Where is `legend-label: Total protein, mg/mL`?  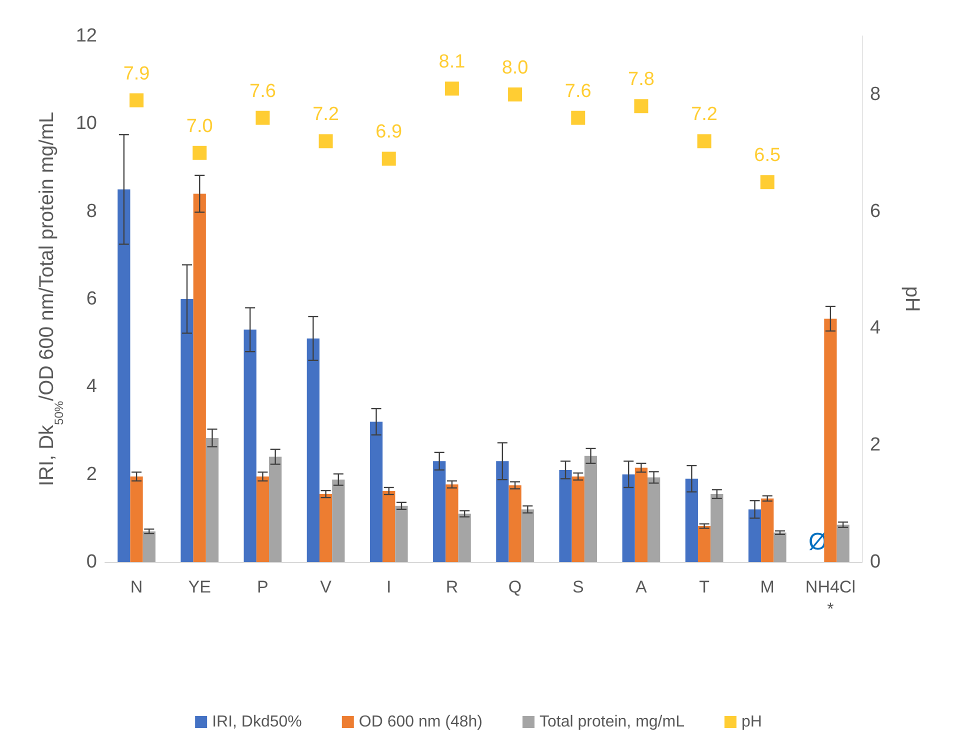
legend-label: Total protein, mg/mL is located at coordinates (612, 722).